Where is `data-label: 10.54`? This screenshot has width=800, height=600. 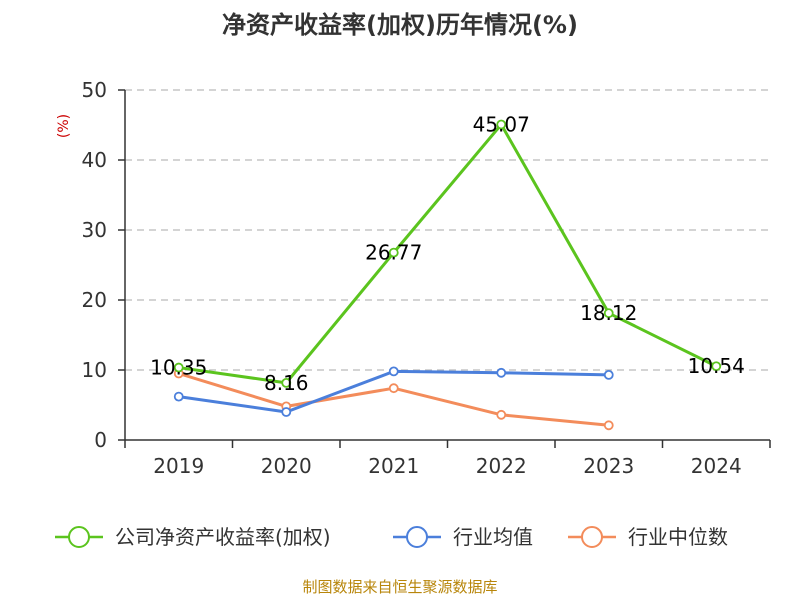 data-label: 10.54 is located at coordinates (716, 366).